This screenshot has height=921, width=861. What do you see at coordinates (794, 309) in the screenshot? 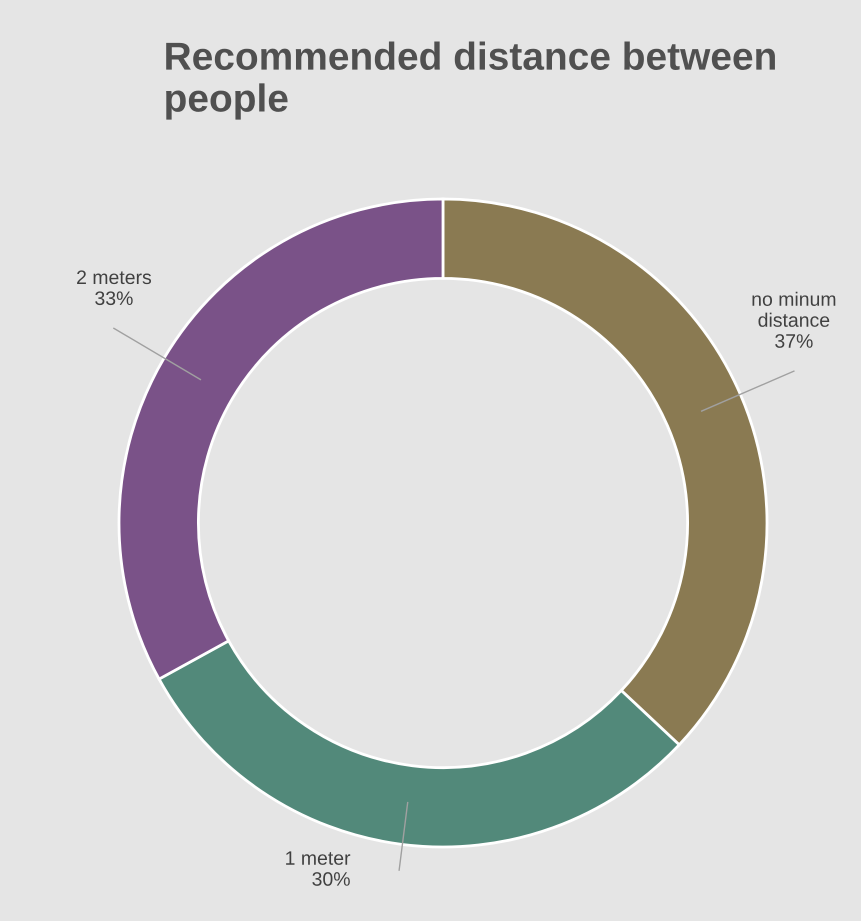
I see `slice-label: no minum distance` at bounding box center [794, 309].